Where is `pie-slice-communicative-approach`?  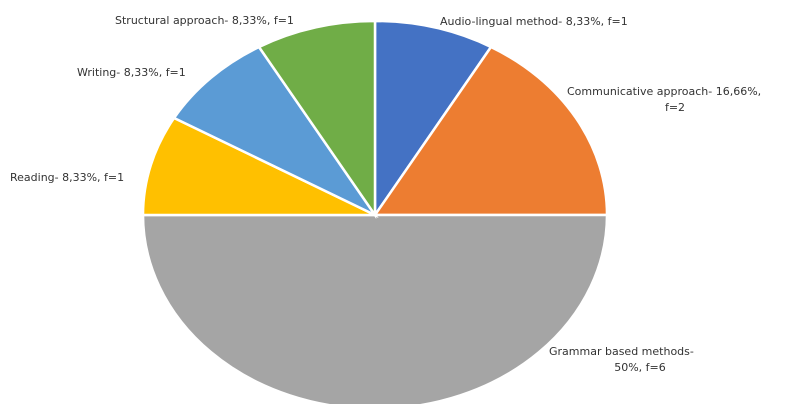
pie-slice-communicative-approach is located at coordinates (490, 131).